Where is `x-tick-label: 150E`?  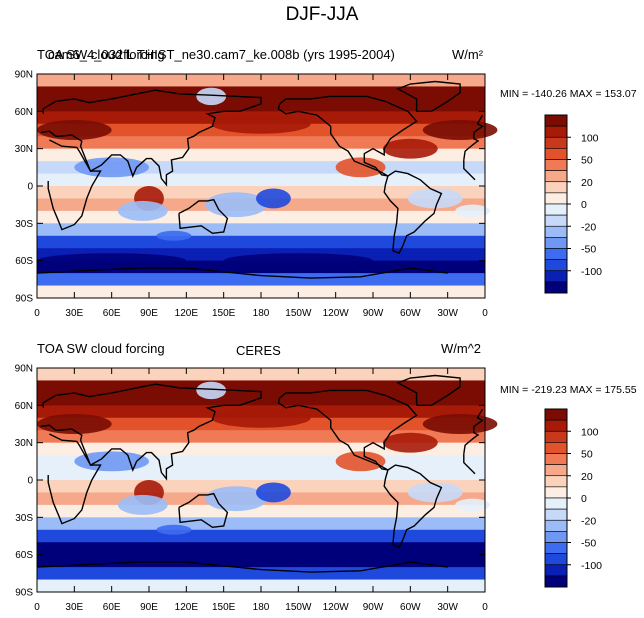
x-tick-label: 150E is located at coordinates (224, 313).